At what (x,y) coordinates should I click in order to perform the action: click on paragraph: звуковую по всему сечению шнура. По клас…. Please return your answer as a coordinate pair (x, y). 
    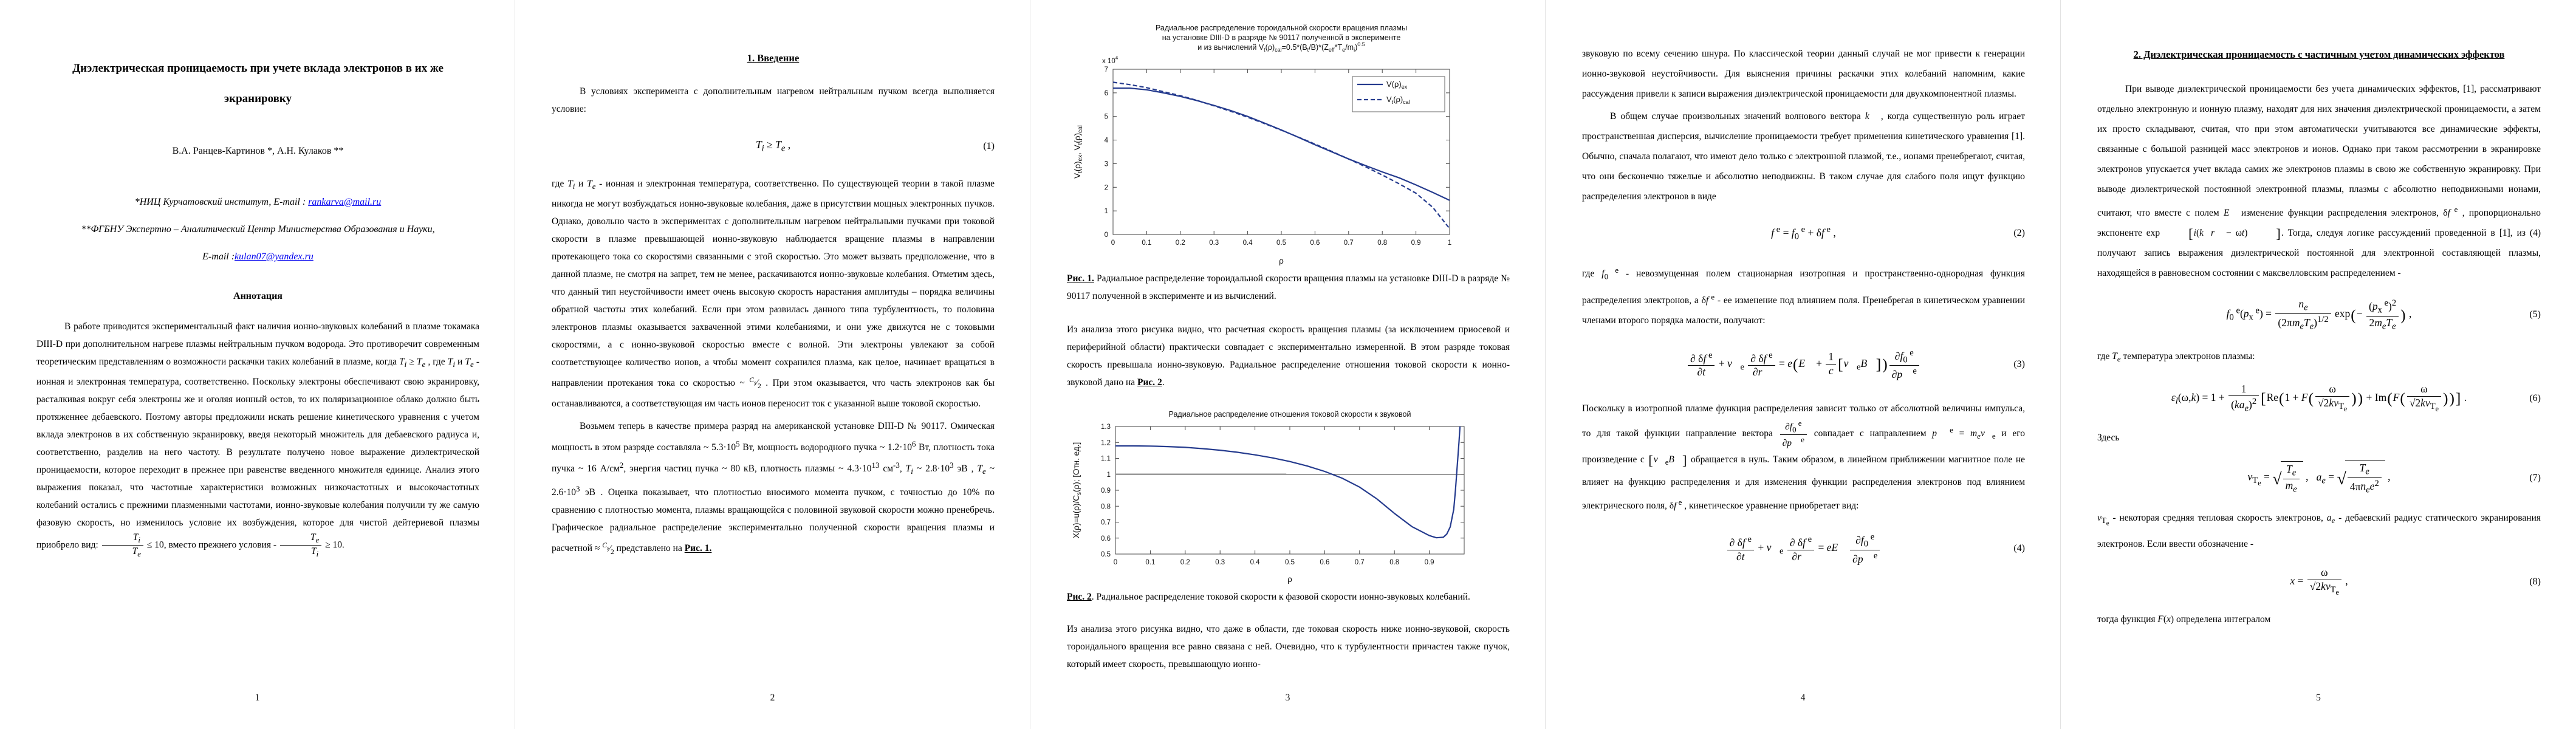
    Looking at the image, I should click on (1803, 74).